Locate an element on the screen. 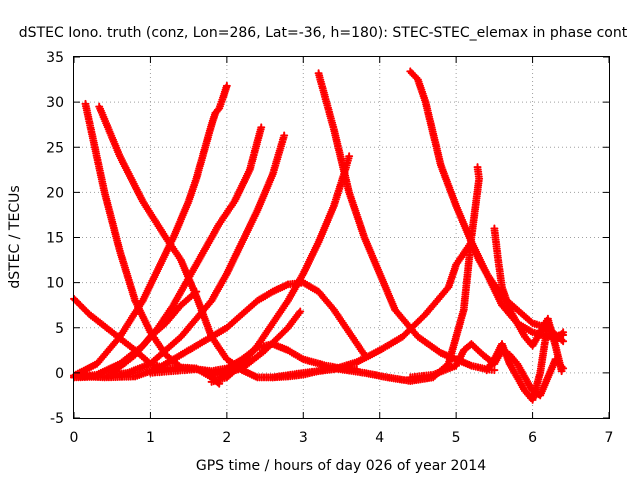  y-tick-label: 15 is located at coordinates (55, 239).